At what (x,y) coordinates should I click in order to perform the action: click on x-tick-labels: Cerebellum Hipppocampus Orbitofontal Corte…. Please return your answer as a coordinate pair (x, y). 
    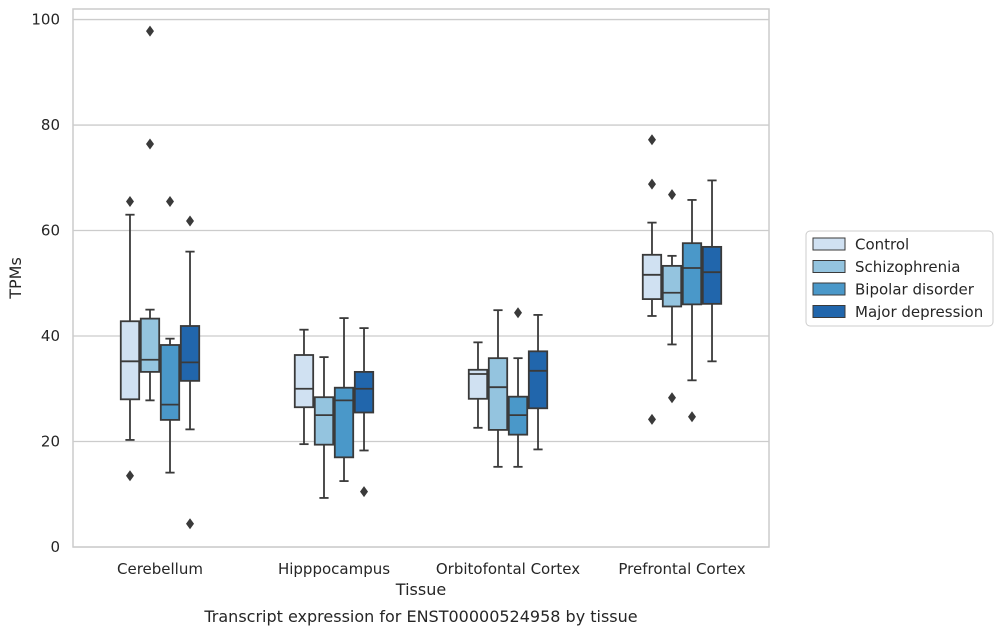
    Looking at the image, I should click on (431, 569).